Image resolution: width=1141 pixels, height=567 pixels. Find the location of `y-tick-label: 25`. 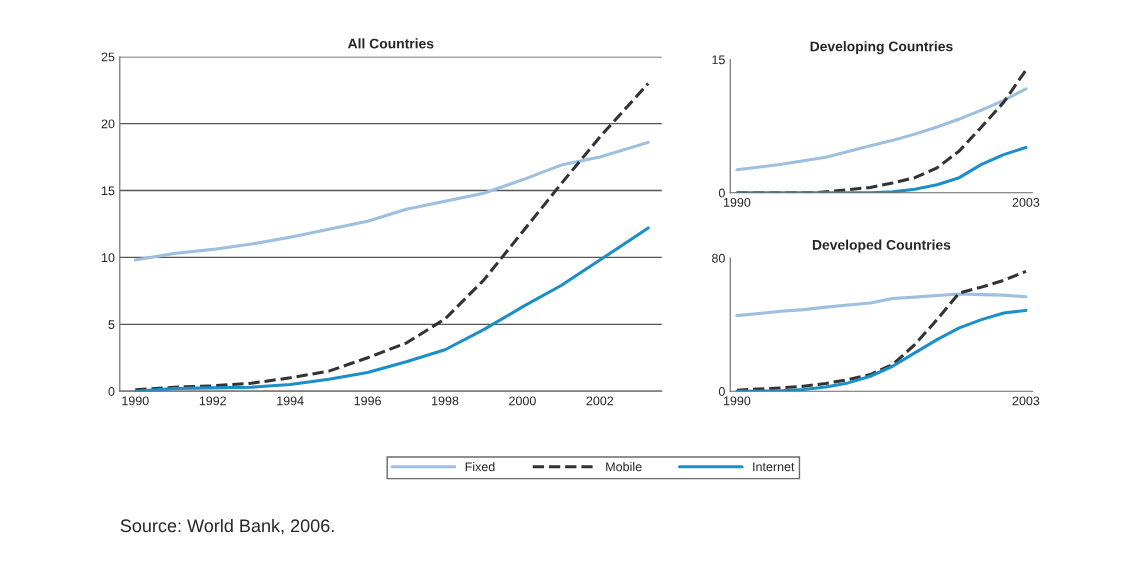

y-tick-label: 25 is located at coordinates (108, 57).